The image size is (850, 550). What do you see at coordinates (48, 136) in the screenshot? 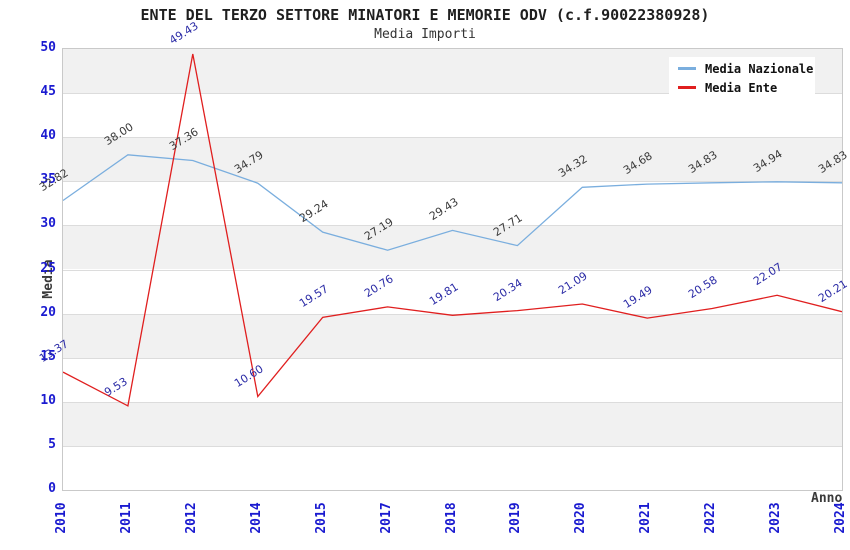
I see `y-tick-label: 40` at bounding box center [48, 136].